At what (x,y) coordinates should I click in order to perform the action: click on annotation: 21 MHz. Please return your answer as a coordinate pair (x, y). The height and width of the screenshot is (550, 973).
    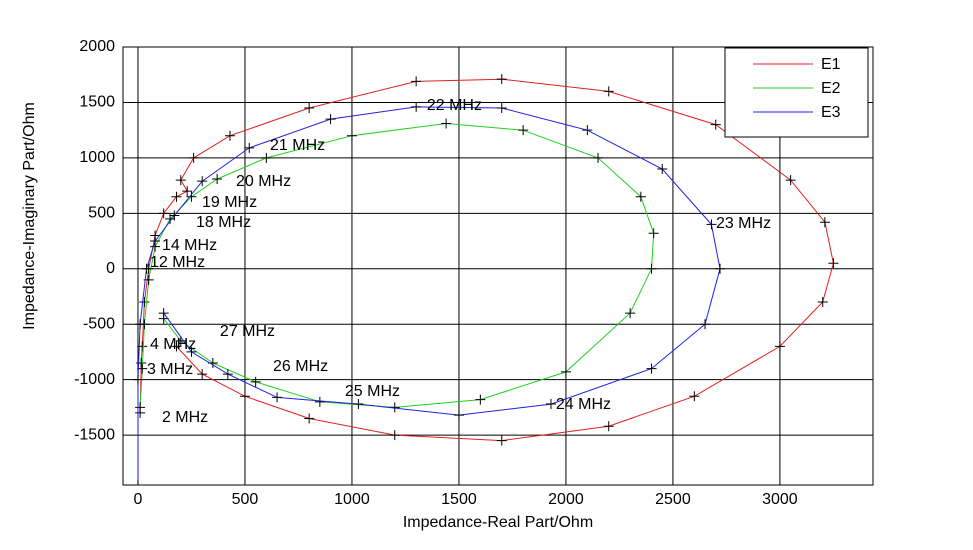
    Looking at the image, I should click on (297, 145).